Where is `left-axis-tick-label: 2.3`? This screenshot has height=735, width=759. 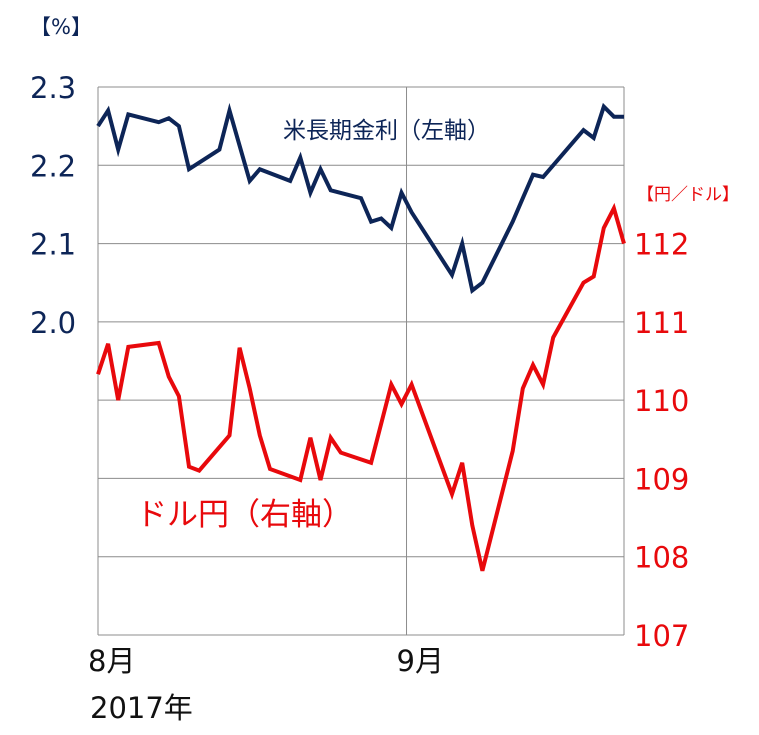 left-axis-tick-label: 2.3 is located at coordinates (53, 88).